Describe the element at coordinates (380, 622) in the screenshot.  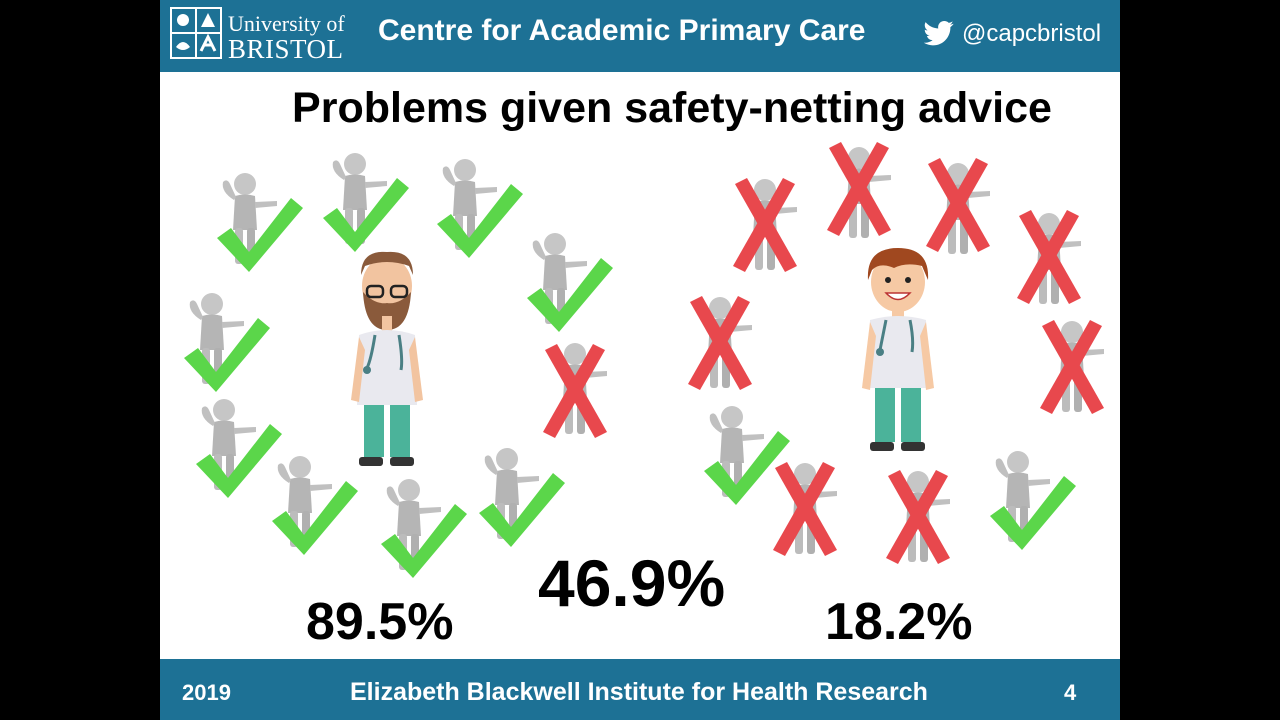
I see `stat-left-percentage: 89.5%` at that location.